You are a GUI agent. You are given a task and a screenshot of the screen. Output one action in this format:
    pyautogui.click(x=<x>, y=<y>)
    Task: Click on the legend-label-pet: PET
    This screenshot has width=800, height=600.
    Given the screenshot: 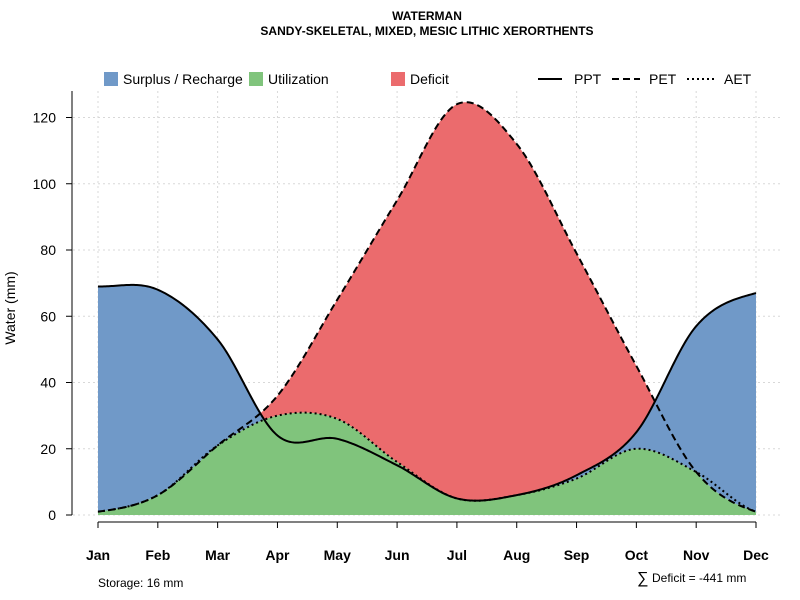 What is the action you would take?
    pyautogui.click(x=663, y=79)
    